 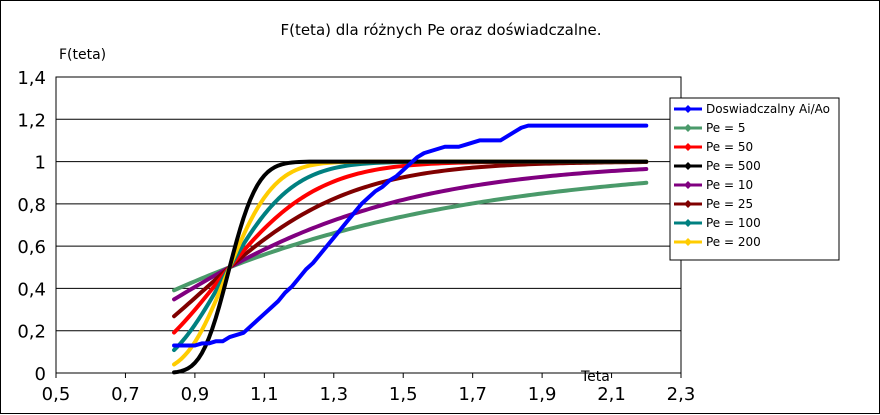 What do you see at coordinates (31, 78) in the screenshot?
I see `y-tick-label: 1,4` at bounding box center [31, 78].